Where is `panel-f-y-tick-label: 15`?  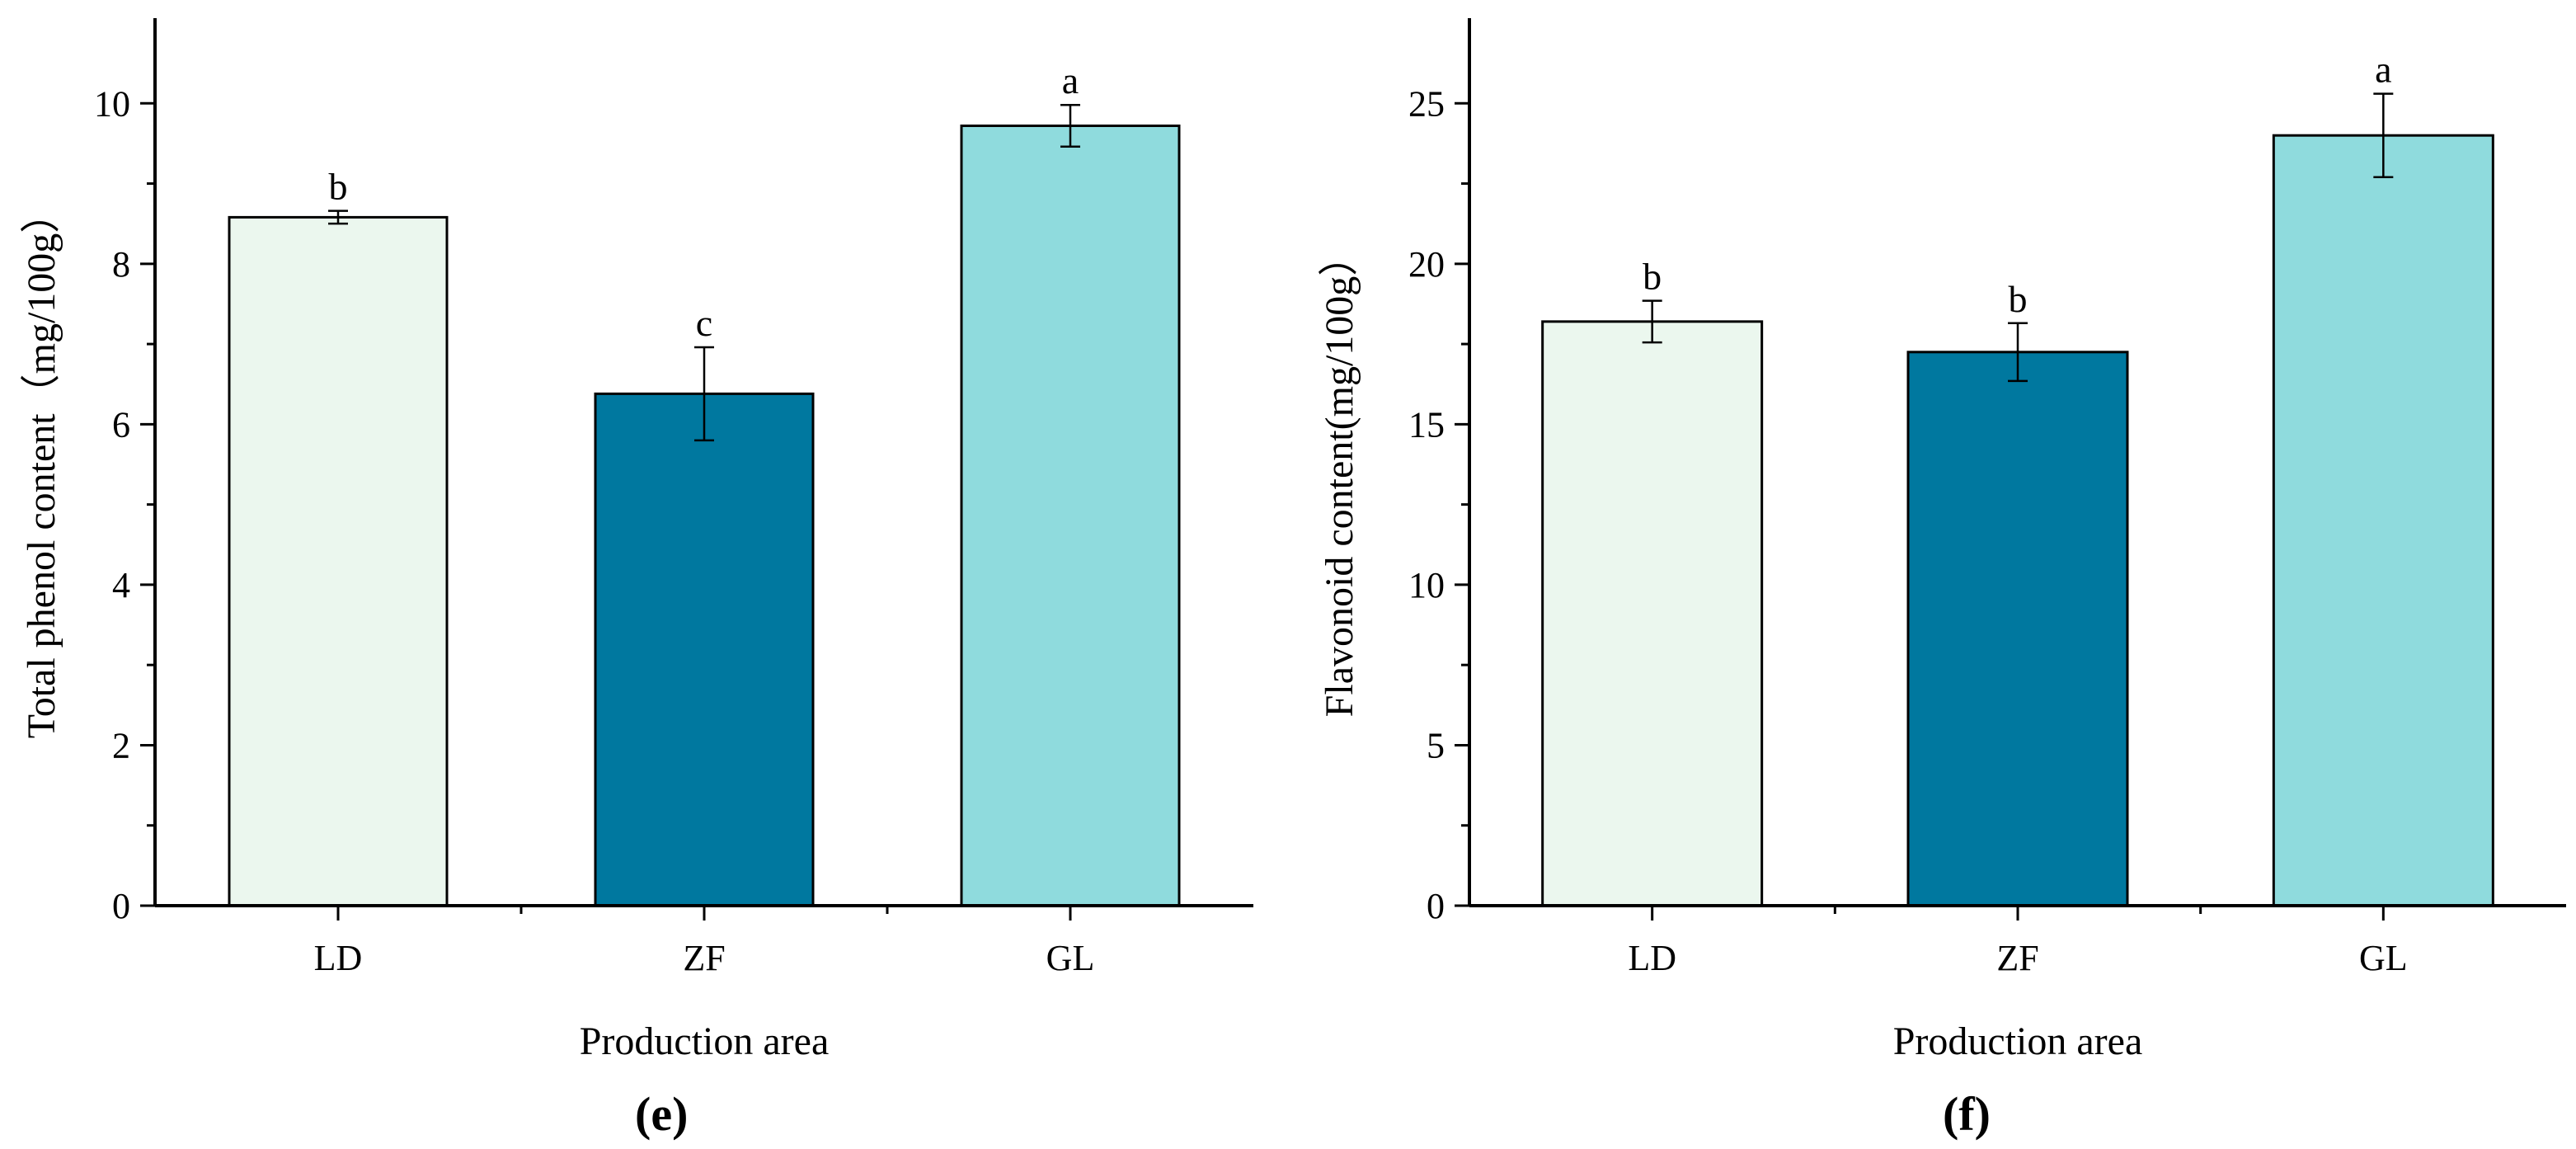 panel-f-y-tick-label: 15 is located at coordinates (1426, 425).